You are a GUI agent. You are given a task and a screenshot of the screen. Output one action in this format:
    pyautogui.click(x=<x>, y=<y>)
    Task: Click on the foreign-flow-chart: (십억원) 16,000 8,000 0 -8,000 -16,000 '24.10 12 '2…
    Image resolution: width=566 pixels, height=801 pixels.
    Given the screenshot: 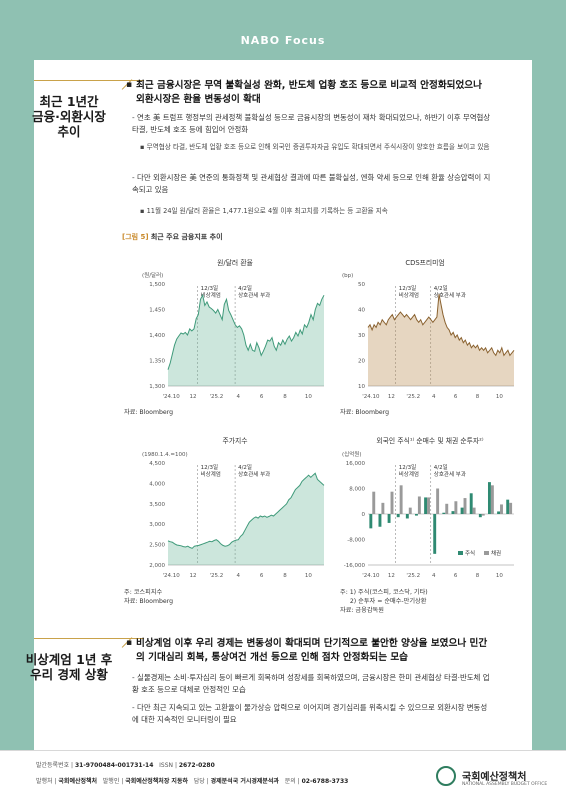 What is the action you would take?
    pyautogui.click(x=428, y=514)
    